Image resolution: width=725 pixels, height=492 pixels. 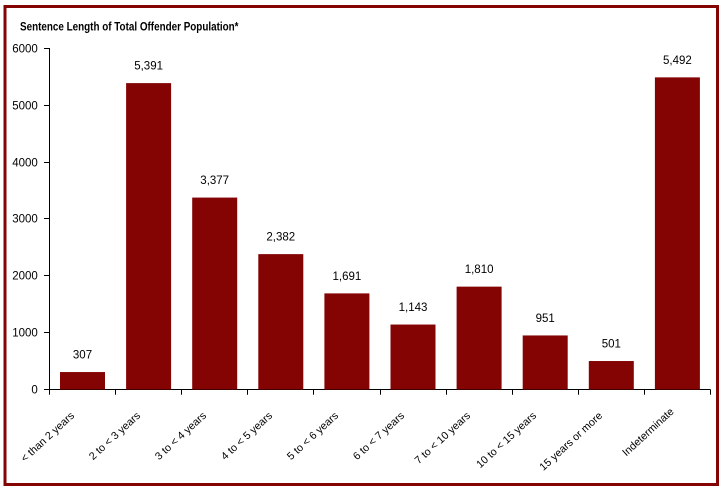 I want to click on svg-text: 1000, so click(x=25, y=334).